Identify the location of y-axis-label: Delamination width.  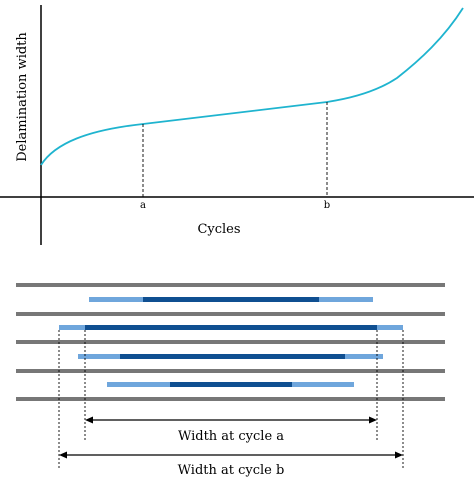
(22, 97).